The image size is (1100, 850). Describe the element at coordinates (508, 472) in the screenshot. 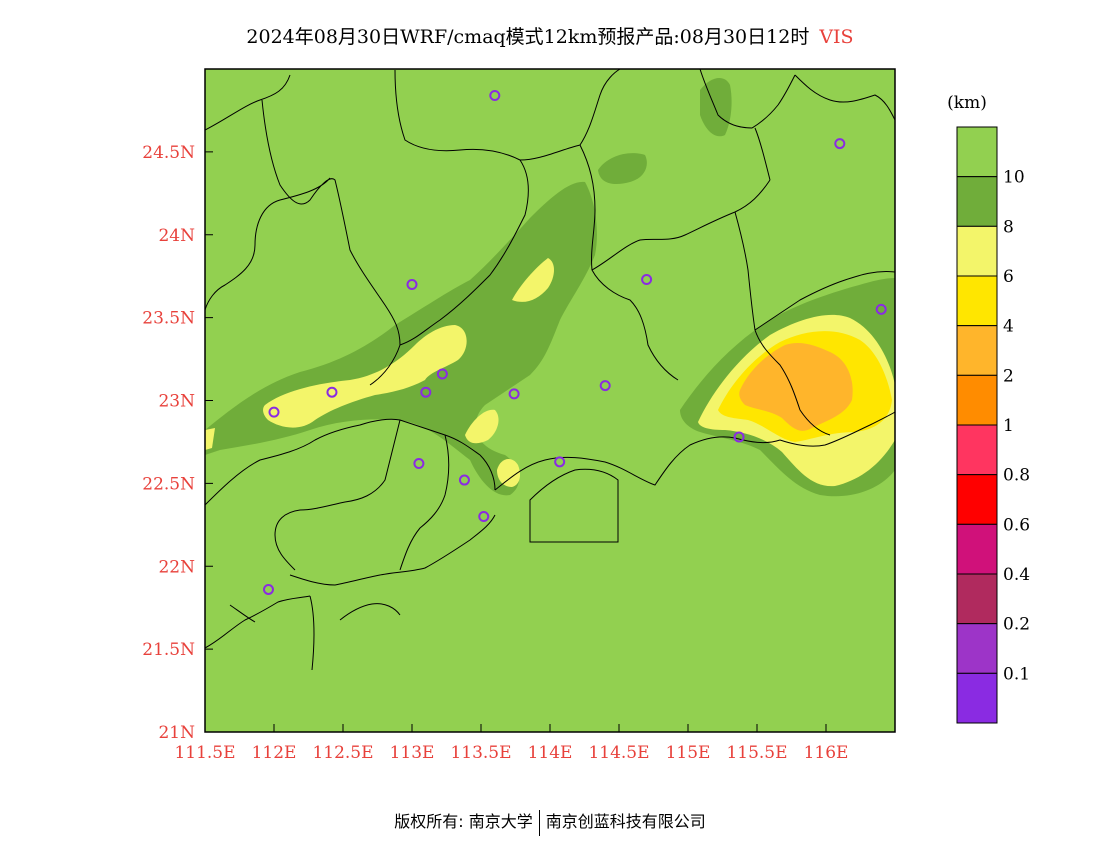

I see `contour-band-6km-south` at that location.